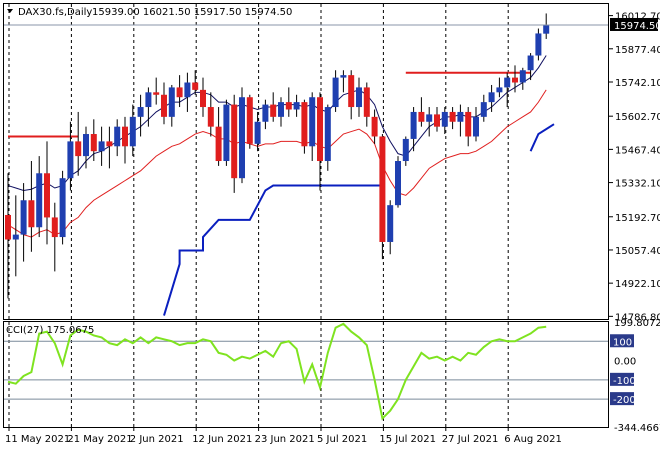 This screenshot has height=454, width=660. I want to click on current-price-marker, so click(634, 24).